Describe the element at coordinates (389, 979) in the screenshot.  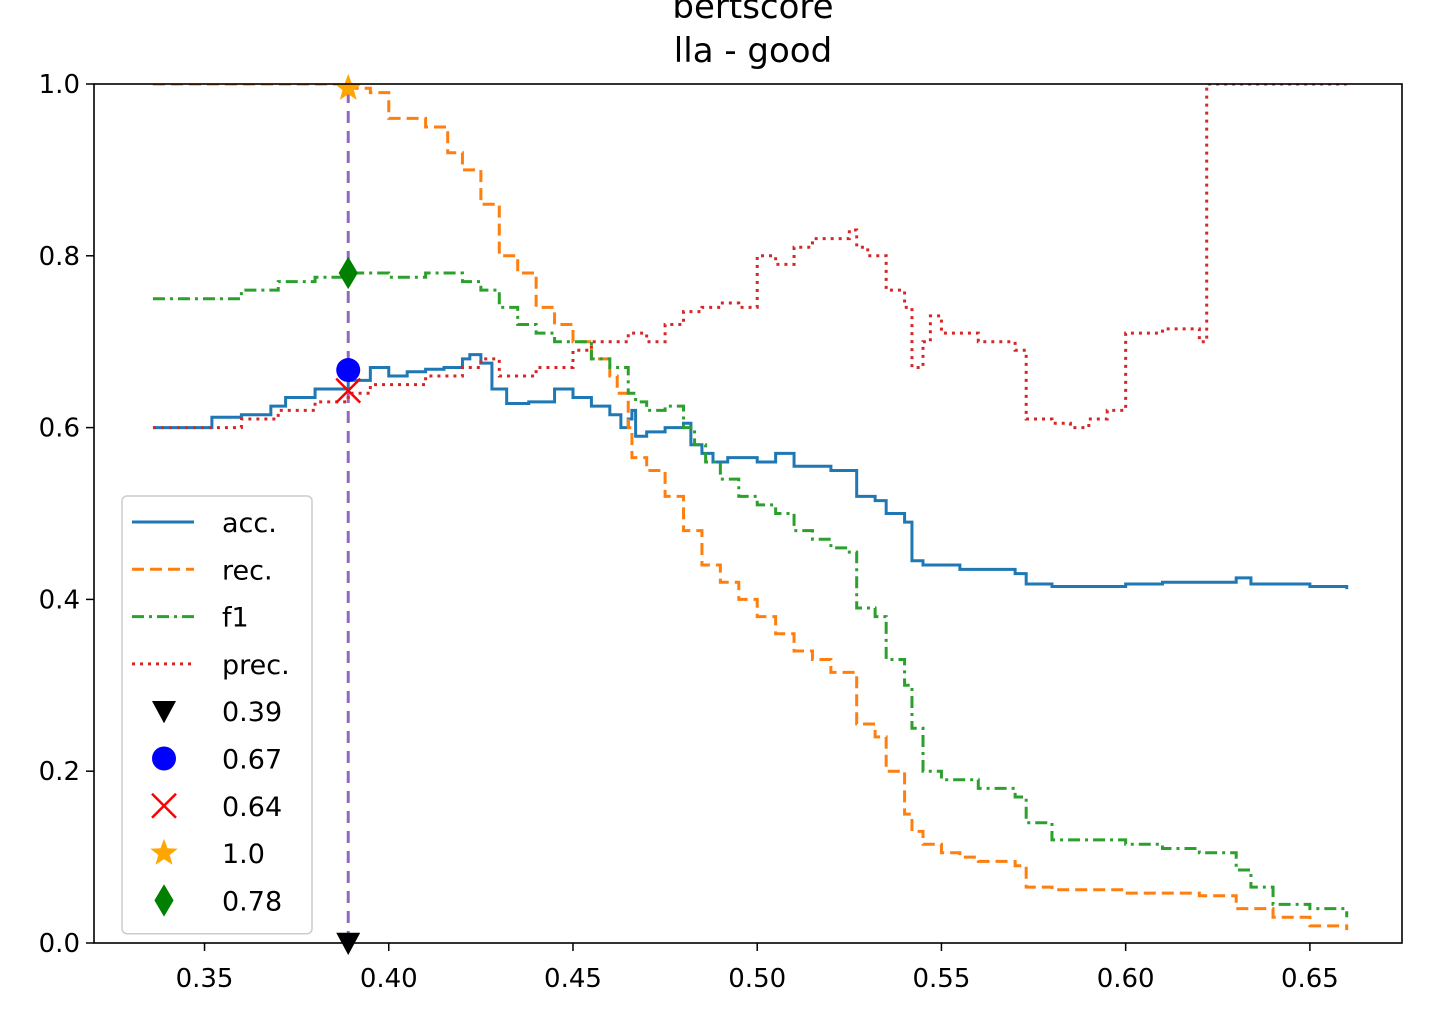
I see `x-tick-label: 0.40` at that location.